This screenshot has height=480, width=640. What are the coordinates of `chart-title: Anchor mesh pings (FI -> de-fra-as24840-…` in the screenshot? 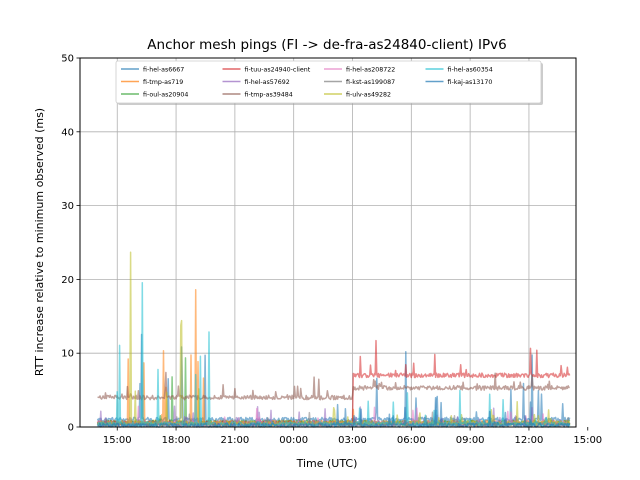 It's located at (326, 45).